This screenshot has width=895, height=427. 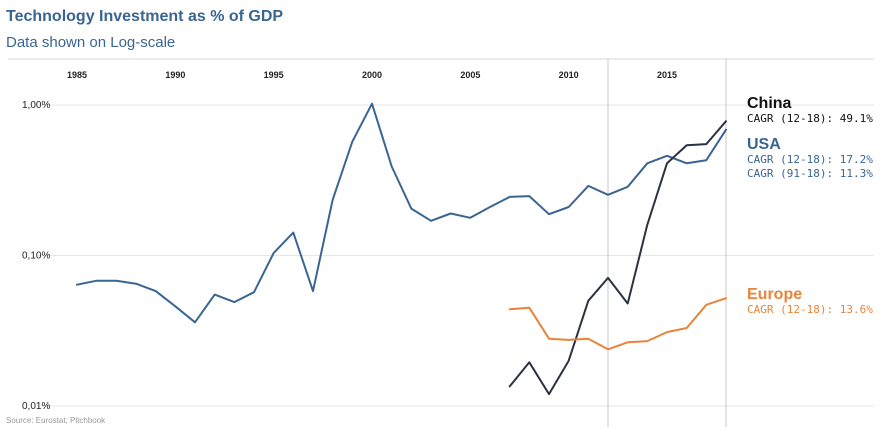 What do you see at coordinates (617, 324) in the screenshot?
I see `series-line-europe` at bounding box center [617, 324].